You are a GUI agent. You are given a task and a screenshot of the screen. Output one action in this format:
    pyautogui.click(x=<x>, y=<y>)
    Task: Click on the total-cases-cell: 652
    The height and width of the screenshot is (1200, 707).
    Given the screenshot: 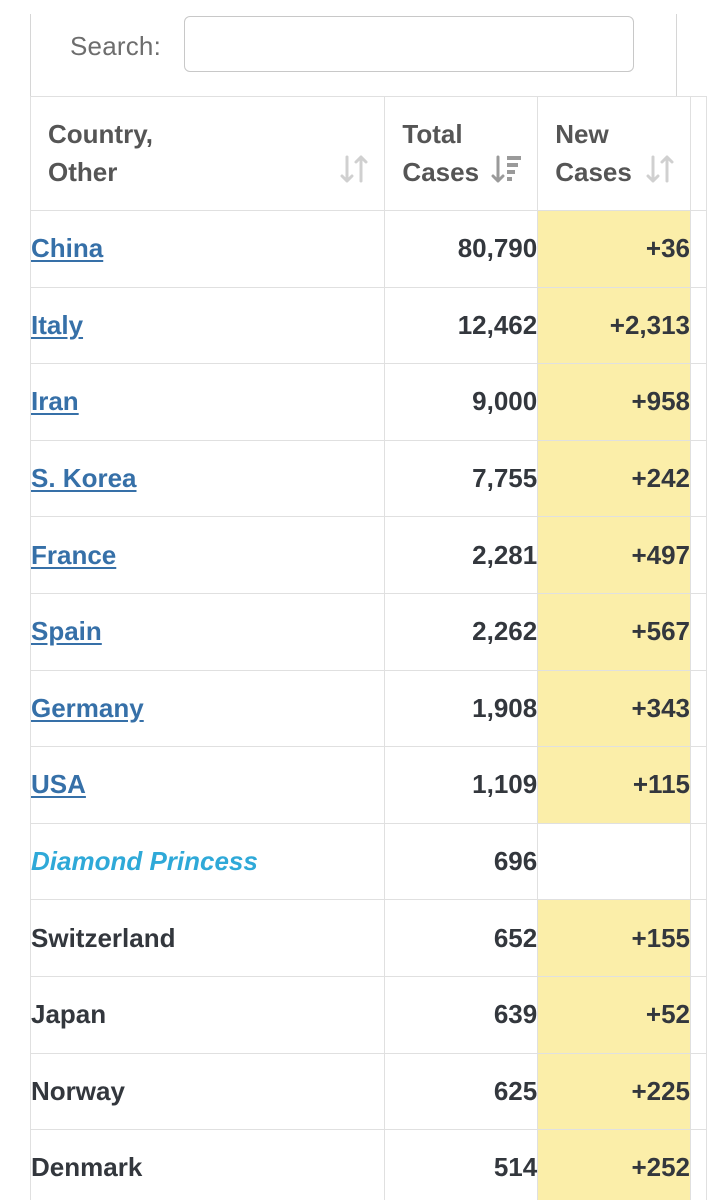 What is the action you would take?
    pyautogui.click(x=461, y=938)
    